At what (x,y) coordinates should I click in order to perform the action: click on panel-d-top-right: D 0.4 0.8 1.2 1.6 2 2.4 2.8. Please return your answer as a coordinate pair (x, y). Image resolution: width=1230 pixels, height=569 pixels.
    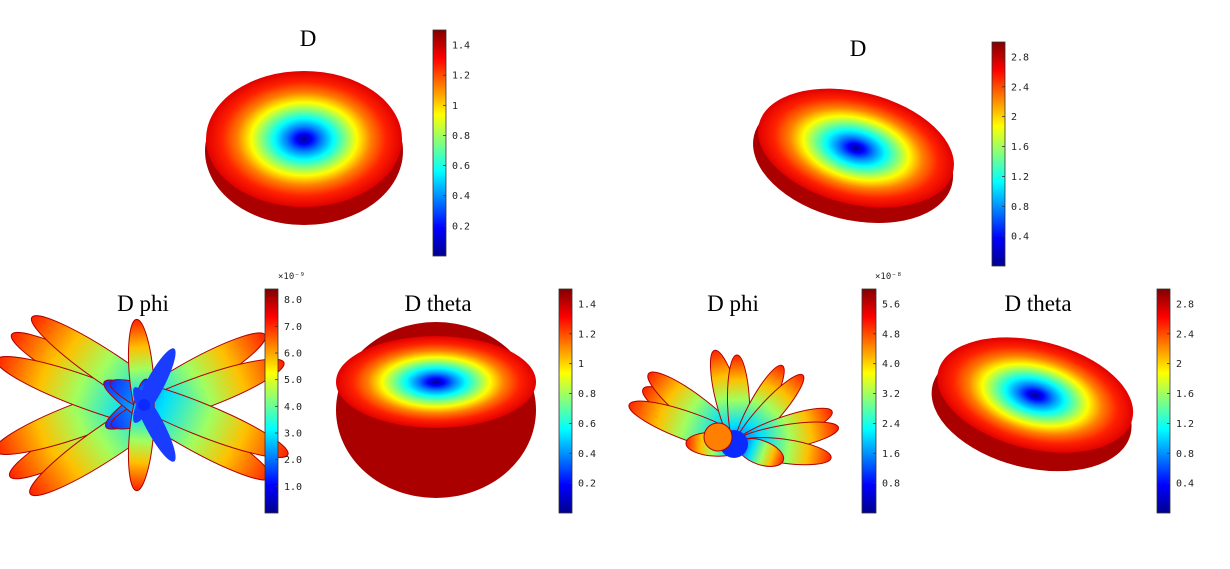
    Looking at the image, I should click on (891, 151).